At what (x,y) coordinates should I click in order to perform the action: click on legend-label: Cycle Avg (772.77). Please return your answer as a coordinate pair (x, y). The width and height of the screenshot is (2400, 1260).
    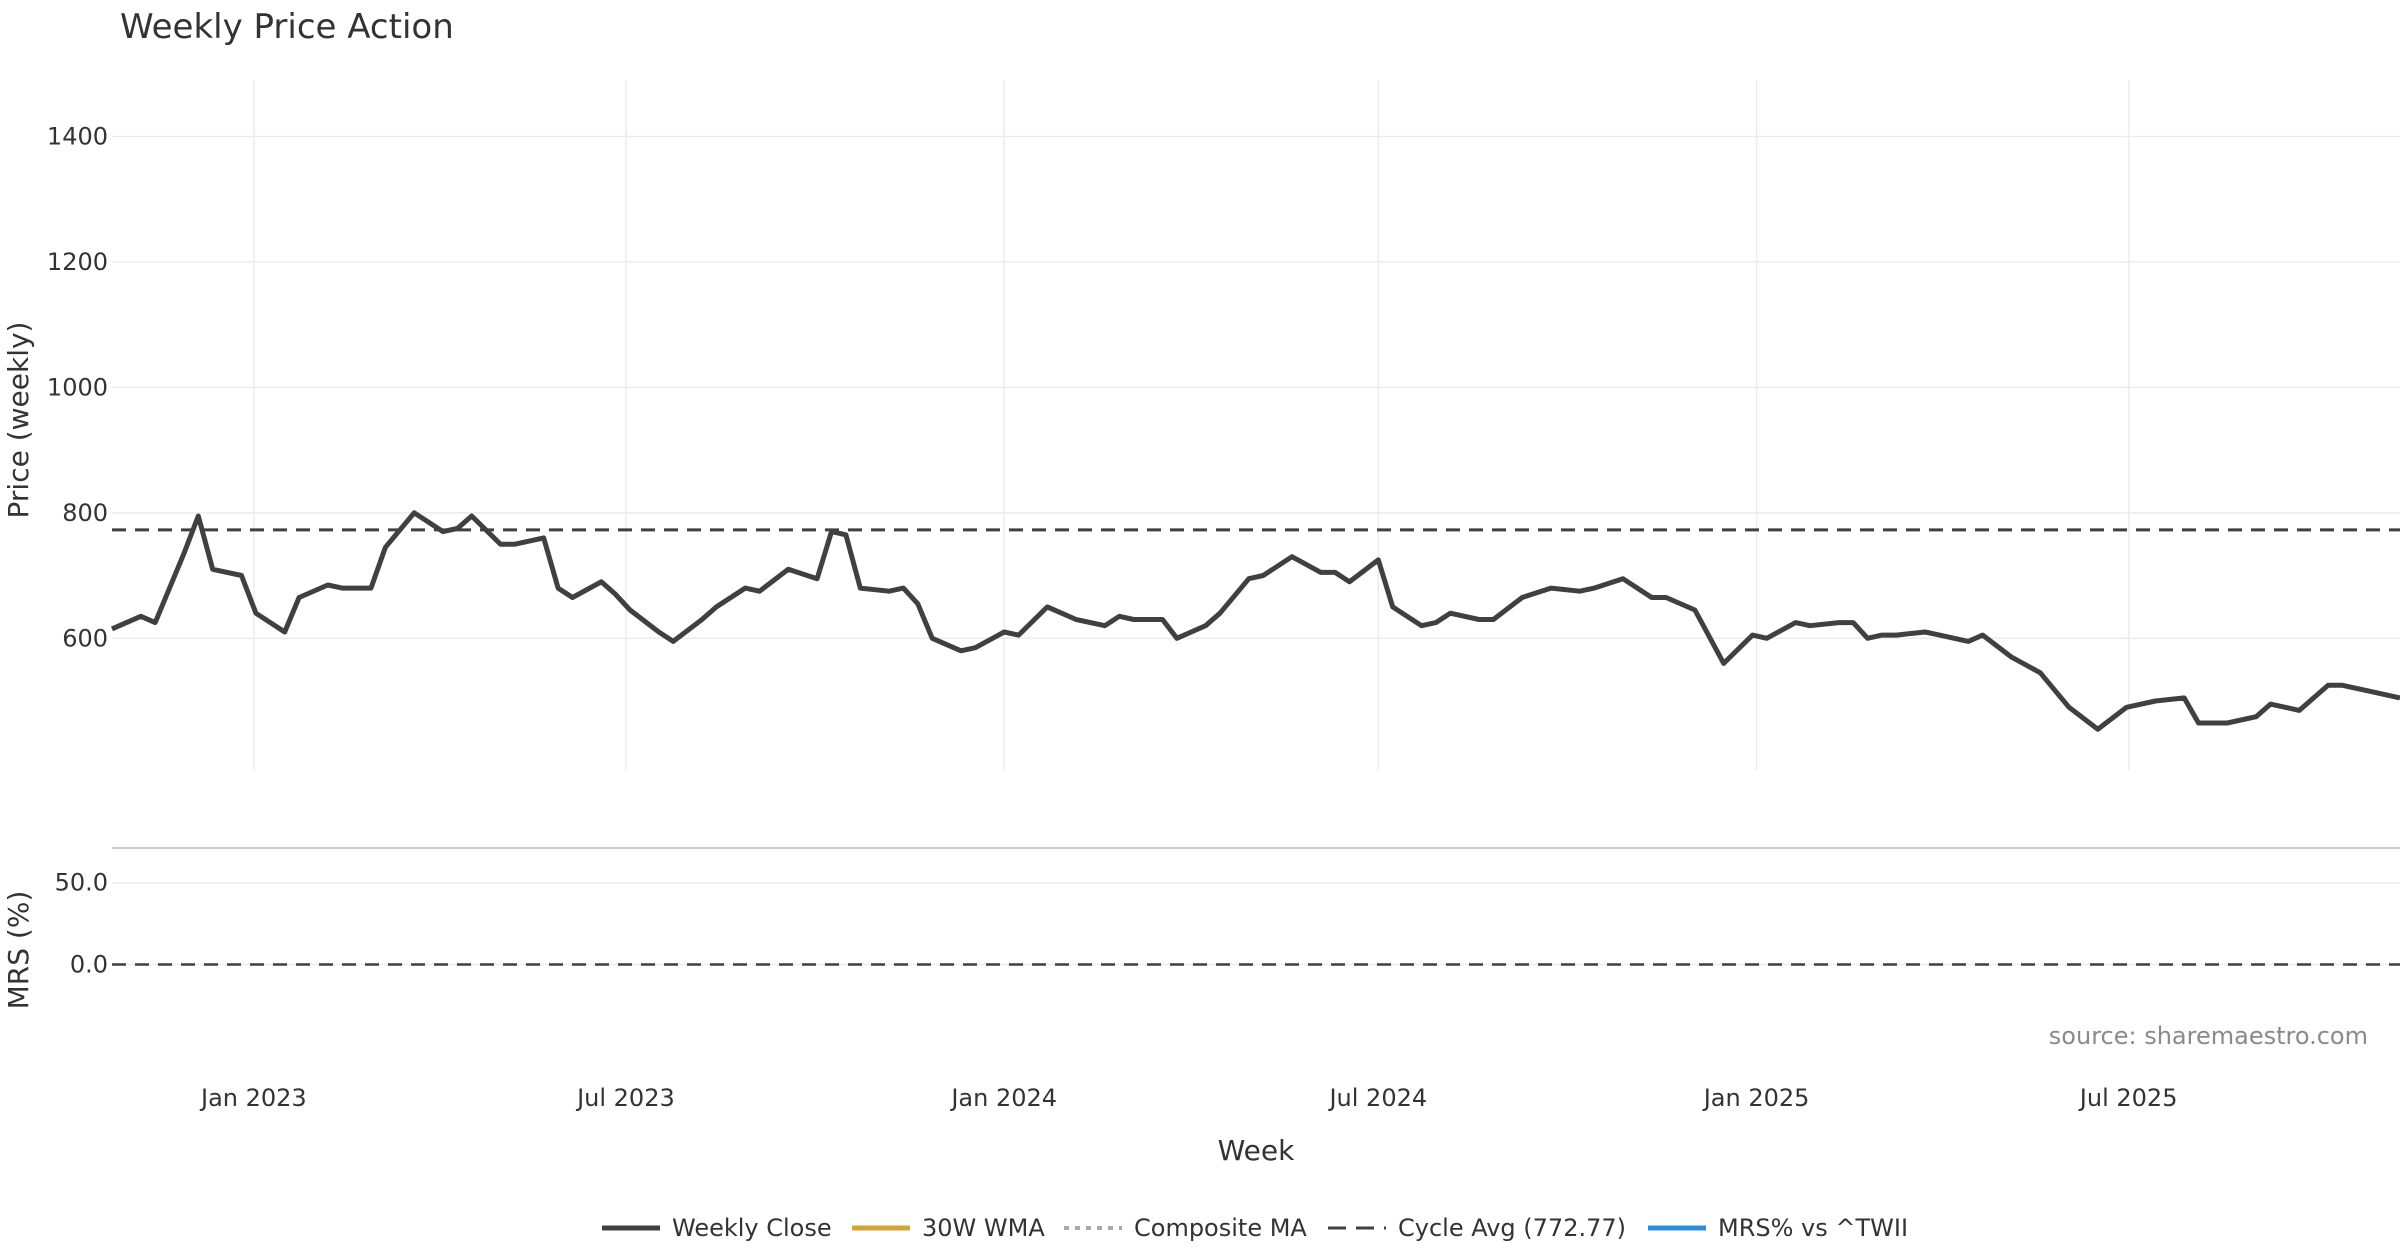
    Looking at the image, I should click on (1512, 1228).